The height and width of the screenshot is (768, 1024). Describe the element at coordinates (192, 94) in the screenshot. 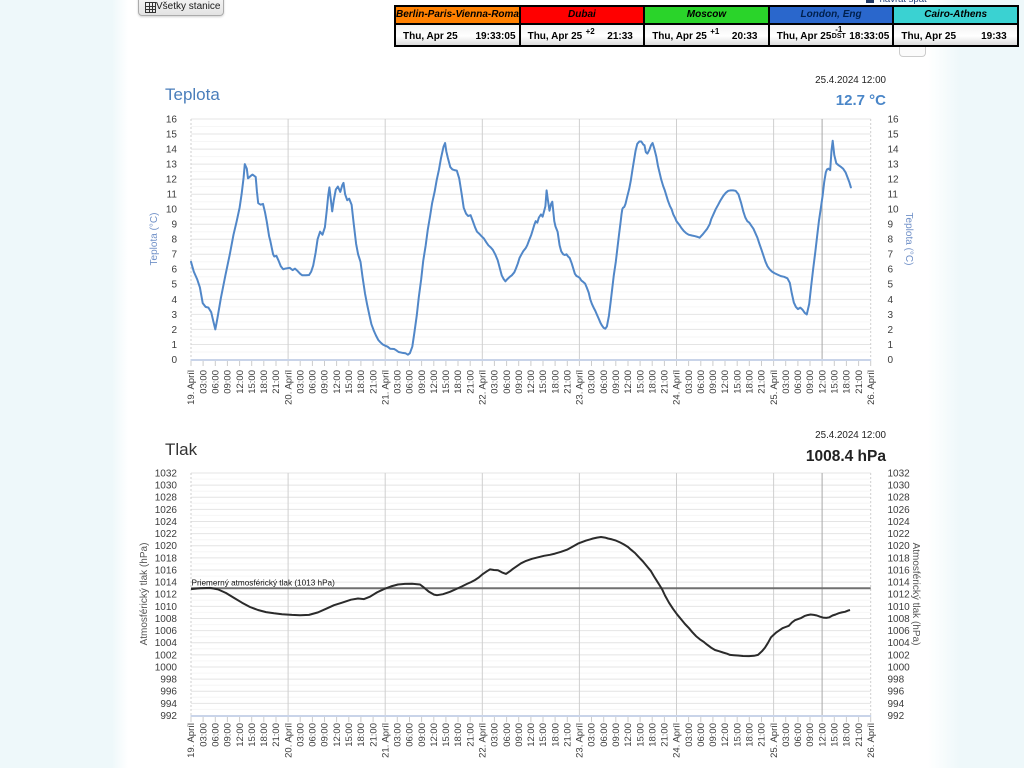

I see `svg-text: Teplota` at that location.